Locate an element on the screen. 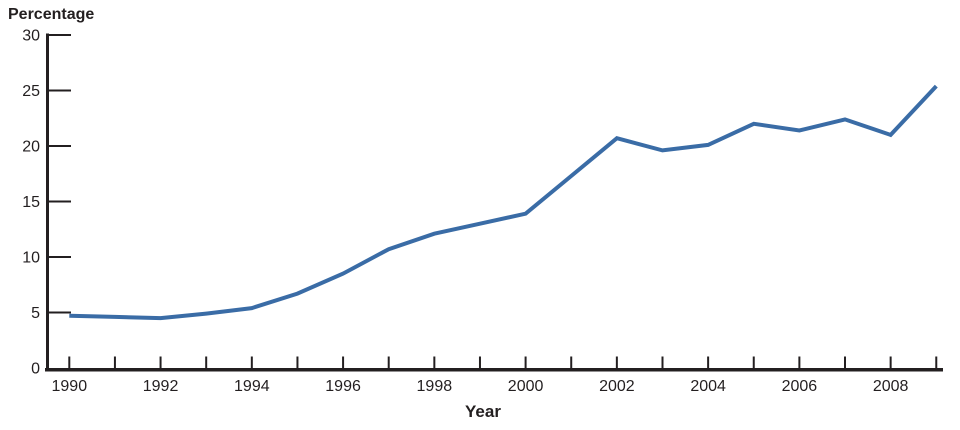  y-tick-label: 0 is located at coordinates (35, 369).